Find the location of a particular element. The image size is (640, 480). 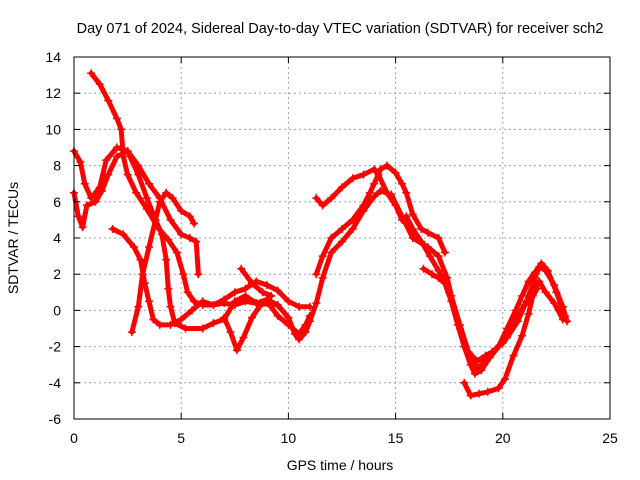

x-tick-label: 10 is located at coordinates (289, 438).